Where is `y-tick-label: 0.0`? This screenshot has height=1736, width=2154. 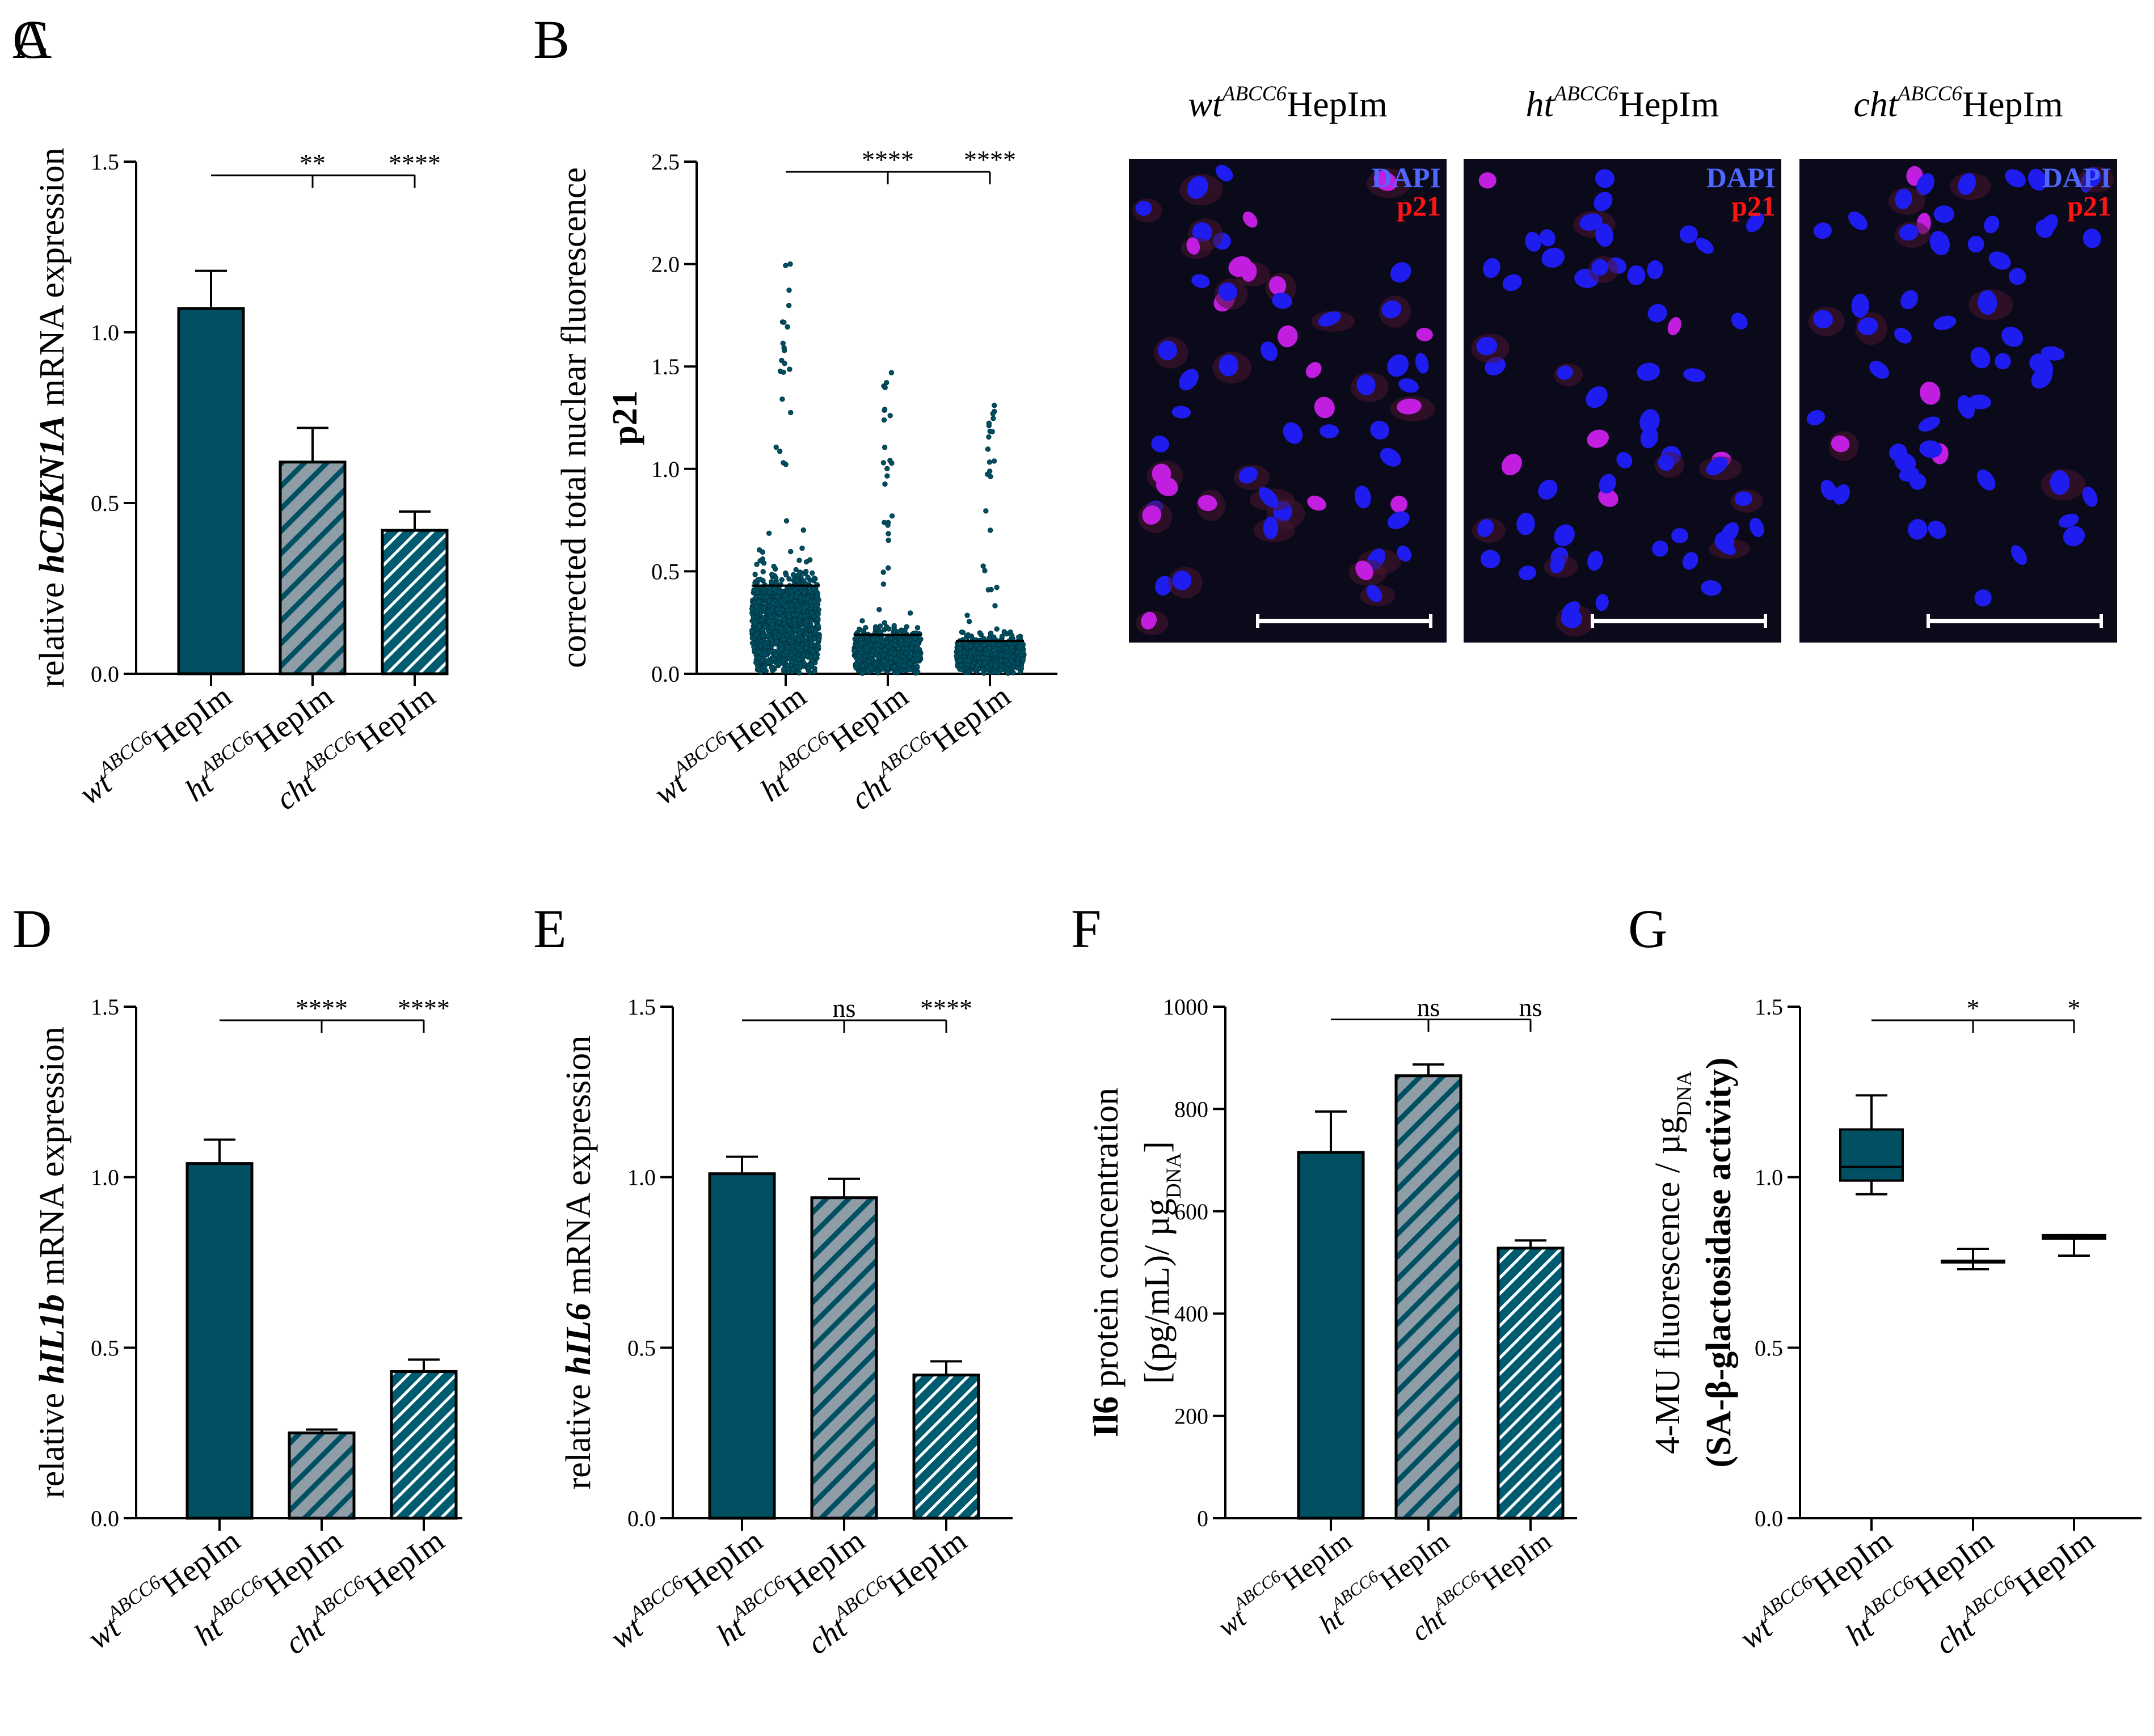 y-tick-label: 0.0 is located at coordinates (105, 674).